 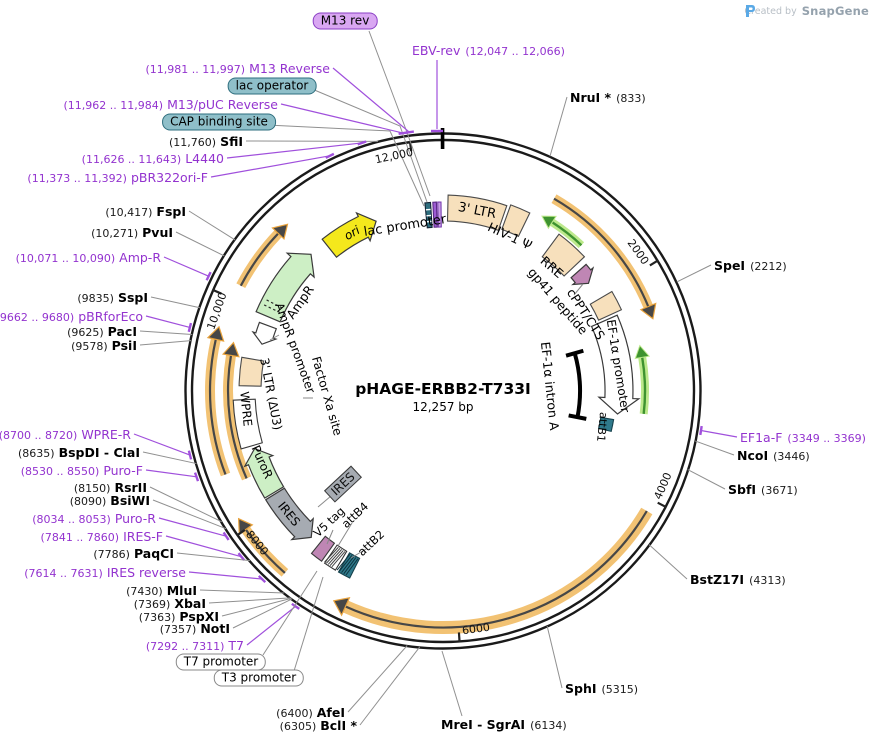 I want to click on primer-label-wpre-r: (8700 .. 8720) WPRE-R, so click(x=65, y=434).